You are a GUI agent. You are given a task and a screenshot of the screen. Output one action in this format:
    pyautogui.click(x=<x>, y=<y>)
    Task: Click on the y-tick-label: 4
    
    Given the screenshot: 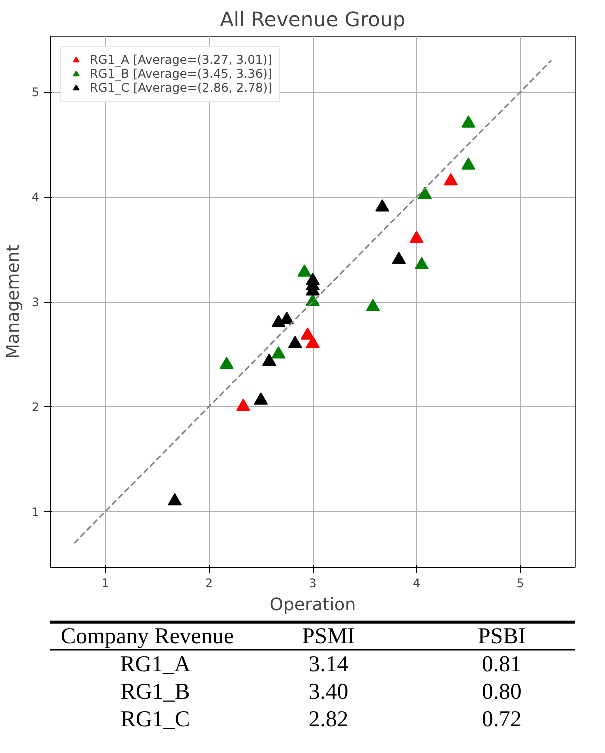 What is the action you would take?
    pyautogui.click(x=36, y=197)
    